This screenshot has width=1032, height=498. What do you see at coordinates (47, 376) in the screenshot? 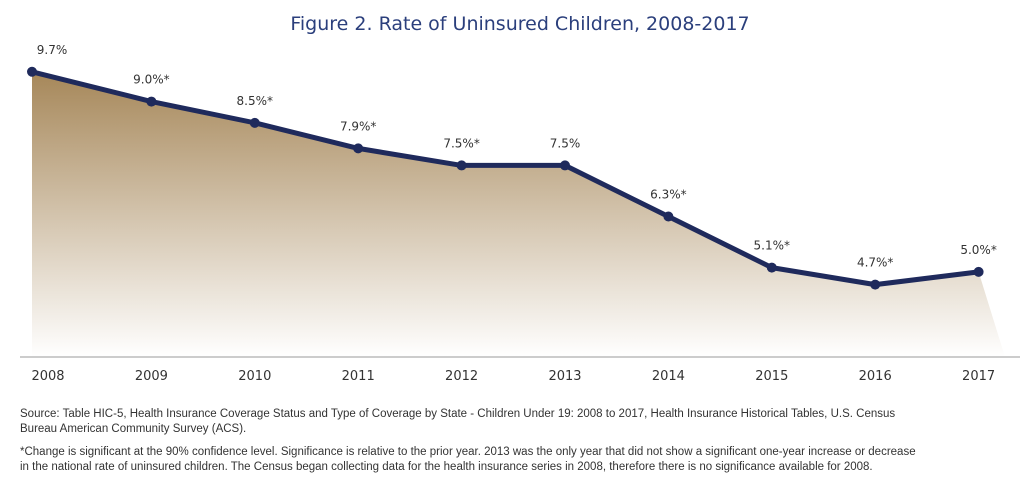
I see `x-tick-label: 2008` at bounding box center [47, 376].